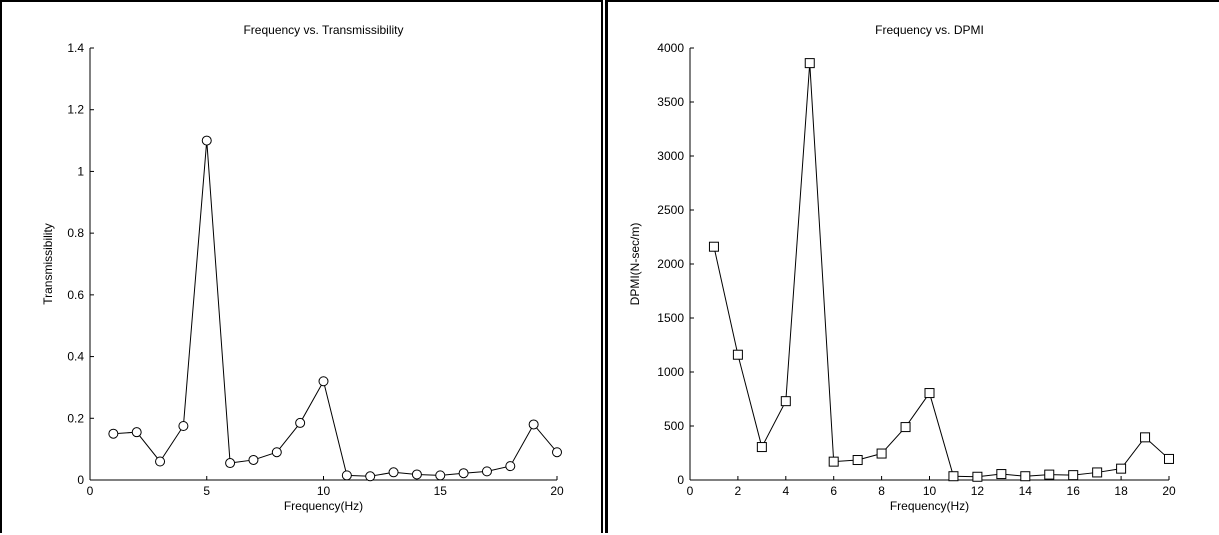 The width and height of the screenshot is (1219, 535). What do you see at coordinates (670, 48) in the screenshot?
I see `dpmi-y-tick-label: 4000` at bounding box center [670, 48].